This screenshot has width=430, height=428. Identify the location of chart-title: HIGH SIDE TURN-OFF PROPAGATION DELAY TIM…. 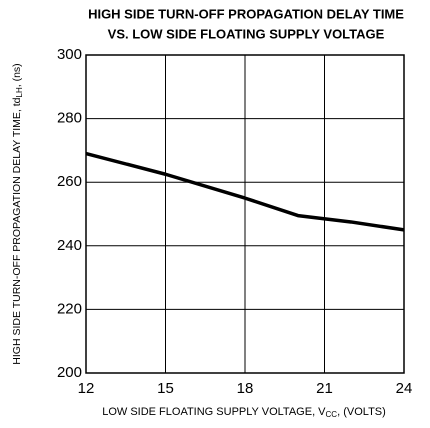
(246, 13).